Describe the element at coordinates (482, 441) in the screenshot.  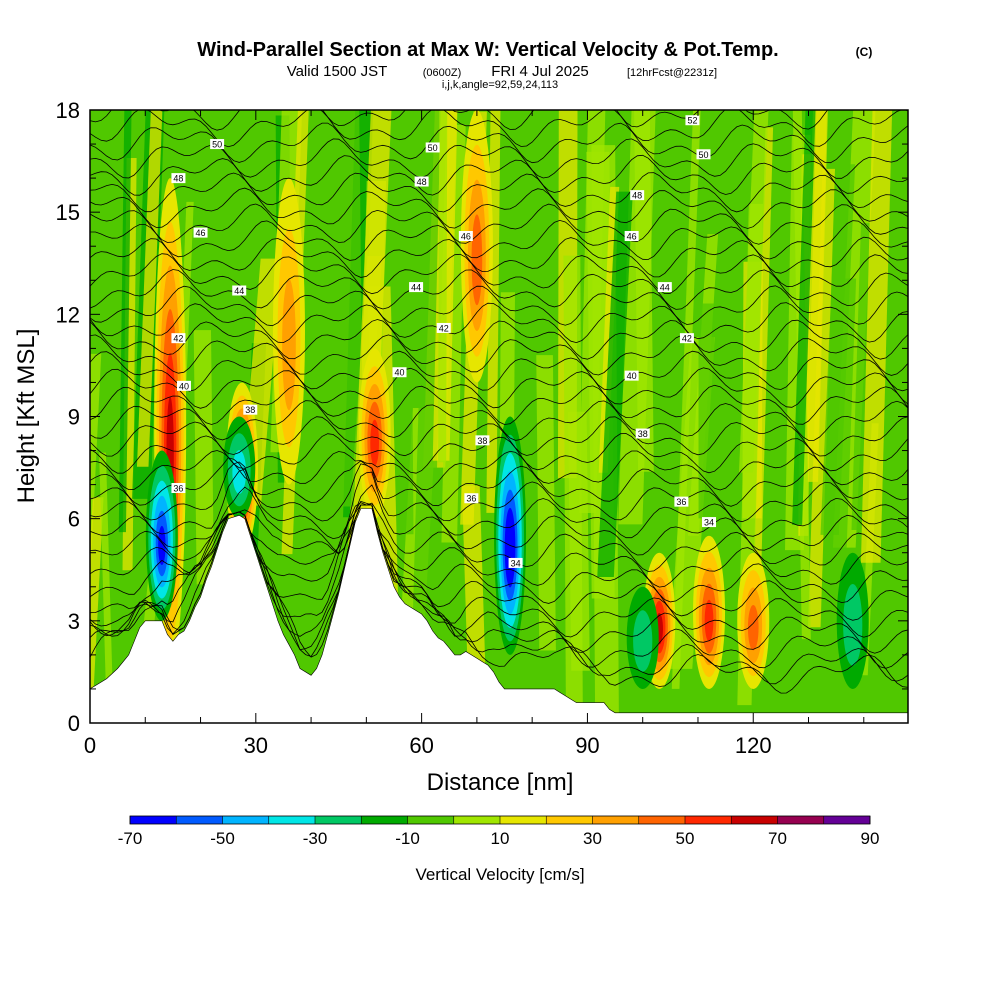
I see `contour-label-text: 38` at that location.